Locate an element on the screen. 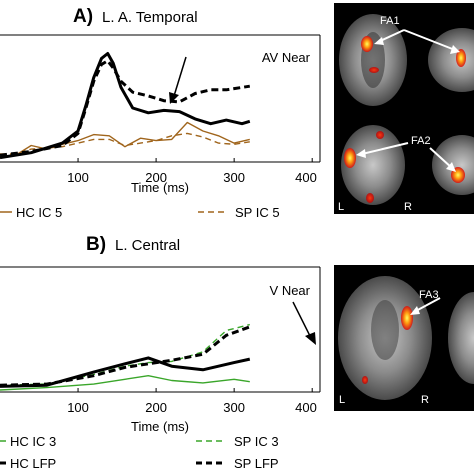 The image size is (474, 474). brain-label-fa3: FA3 is located at coordinates (429, 295).